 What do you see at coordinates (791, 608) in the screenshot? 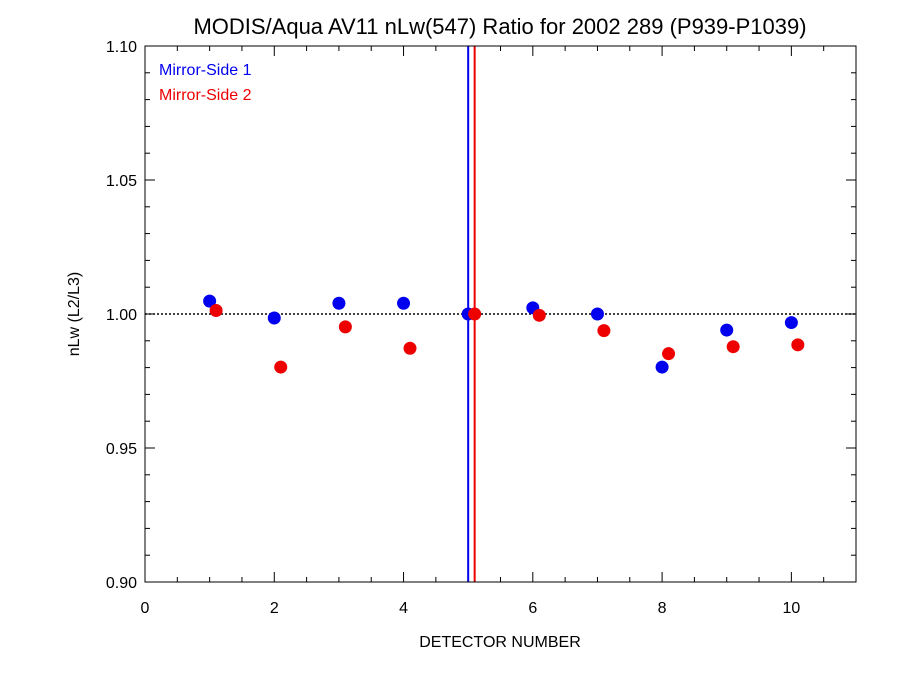
I see `x-tick-label: 10` at bounding box center [791, 608].